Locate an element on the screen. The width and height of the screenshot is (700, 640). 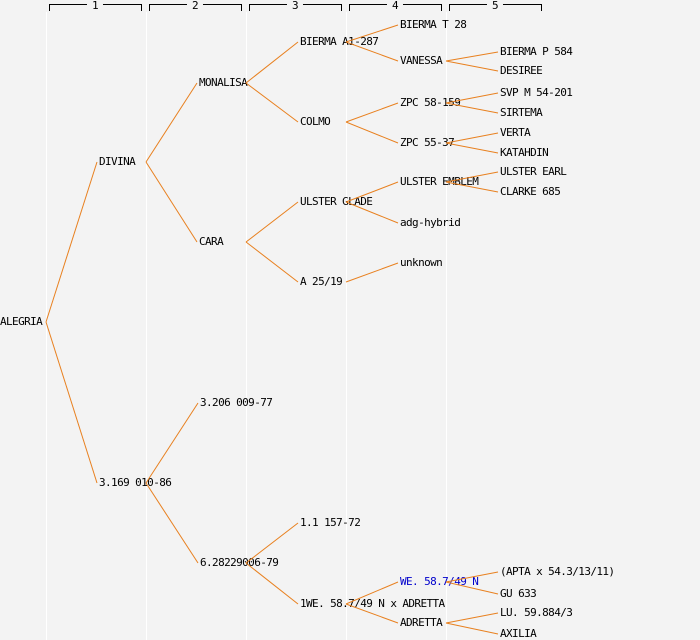
node-ulster-glade: ULSTER GLADE is located at coordinates (336, 201).